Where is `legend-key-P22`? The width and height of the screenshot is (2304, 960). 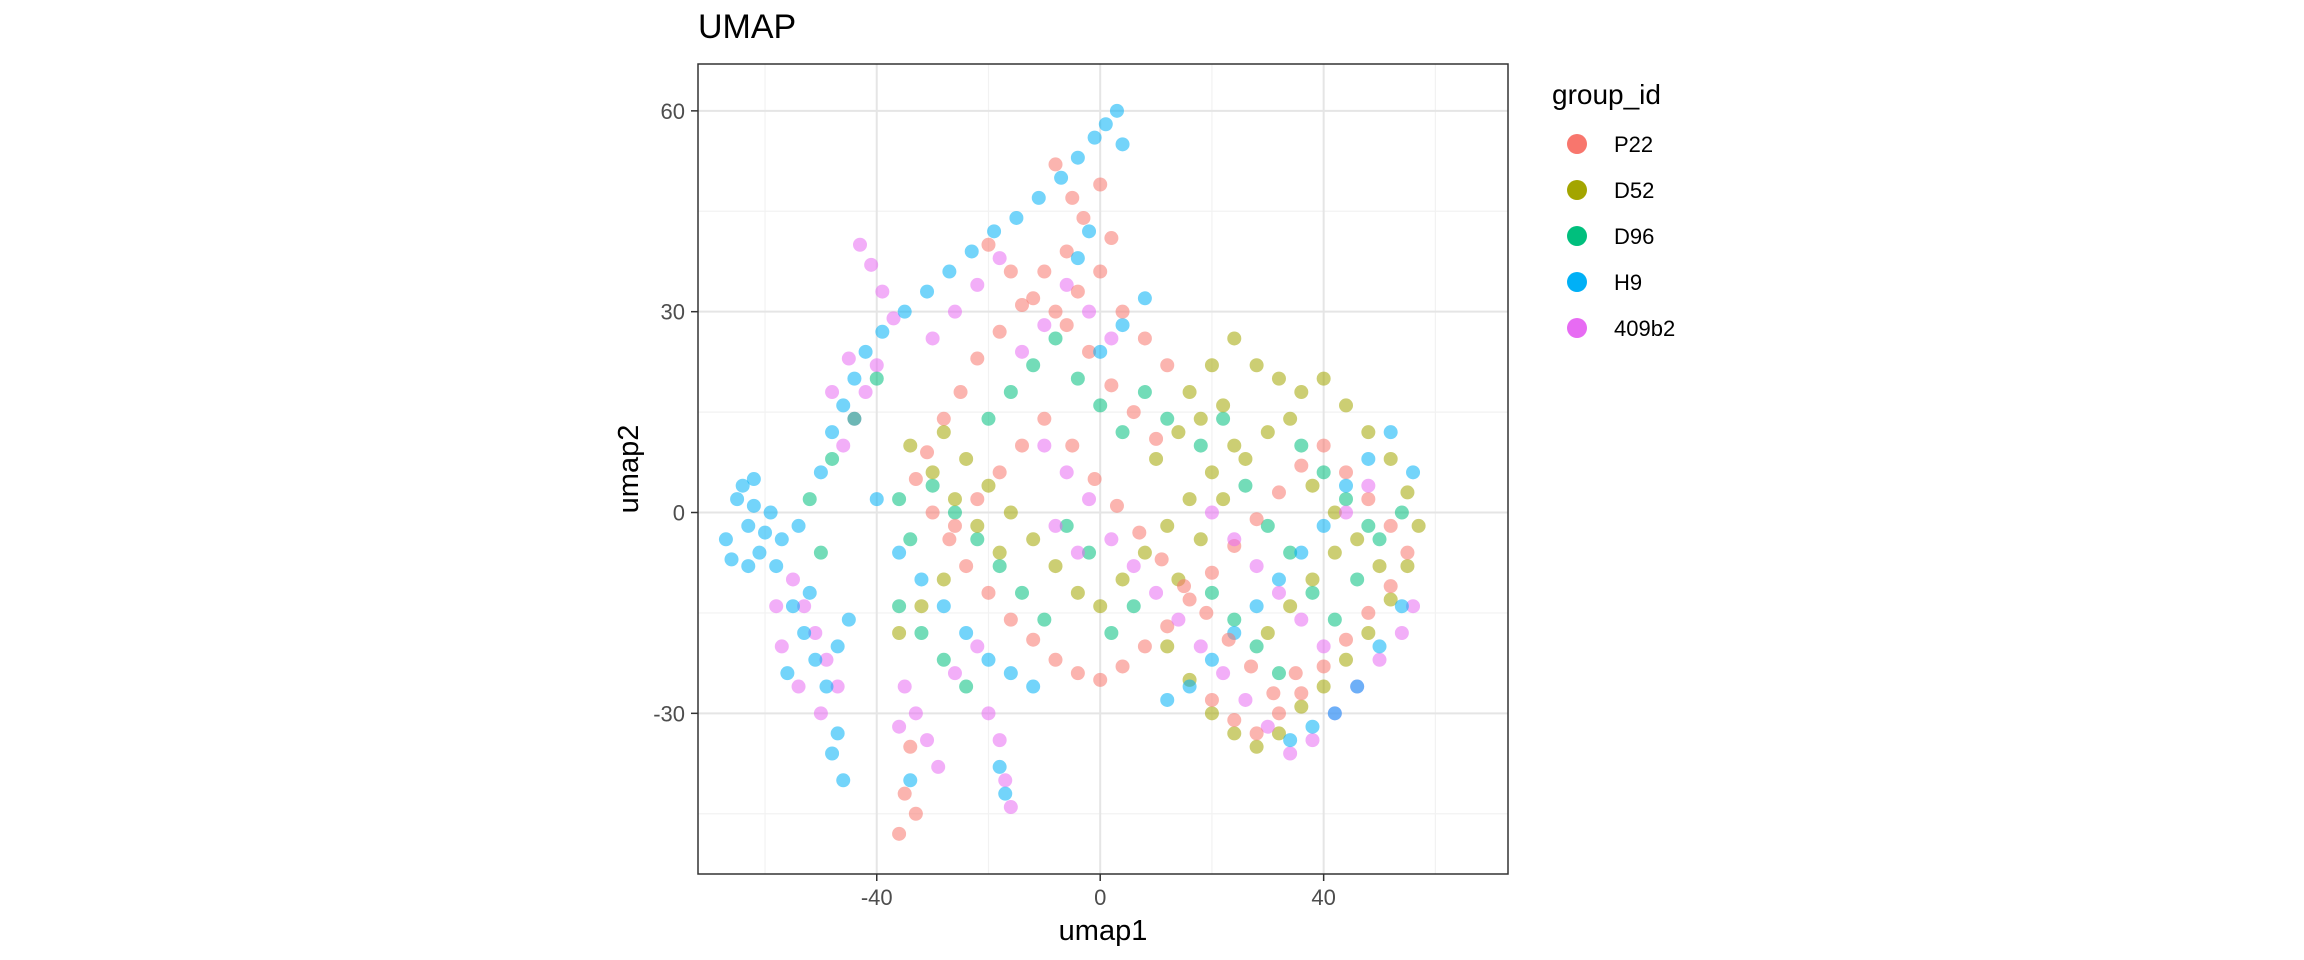
legend-key-P22 is located at coordinates (1577, 144).